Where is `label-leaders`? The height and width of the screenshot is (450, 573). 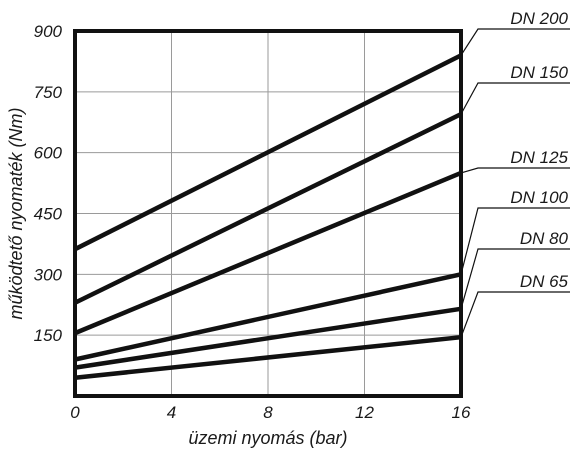
label-leaders is located at coordinates (515, 183).